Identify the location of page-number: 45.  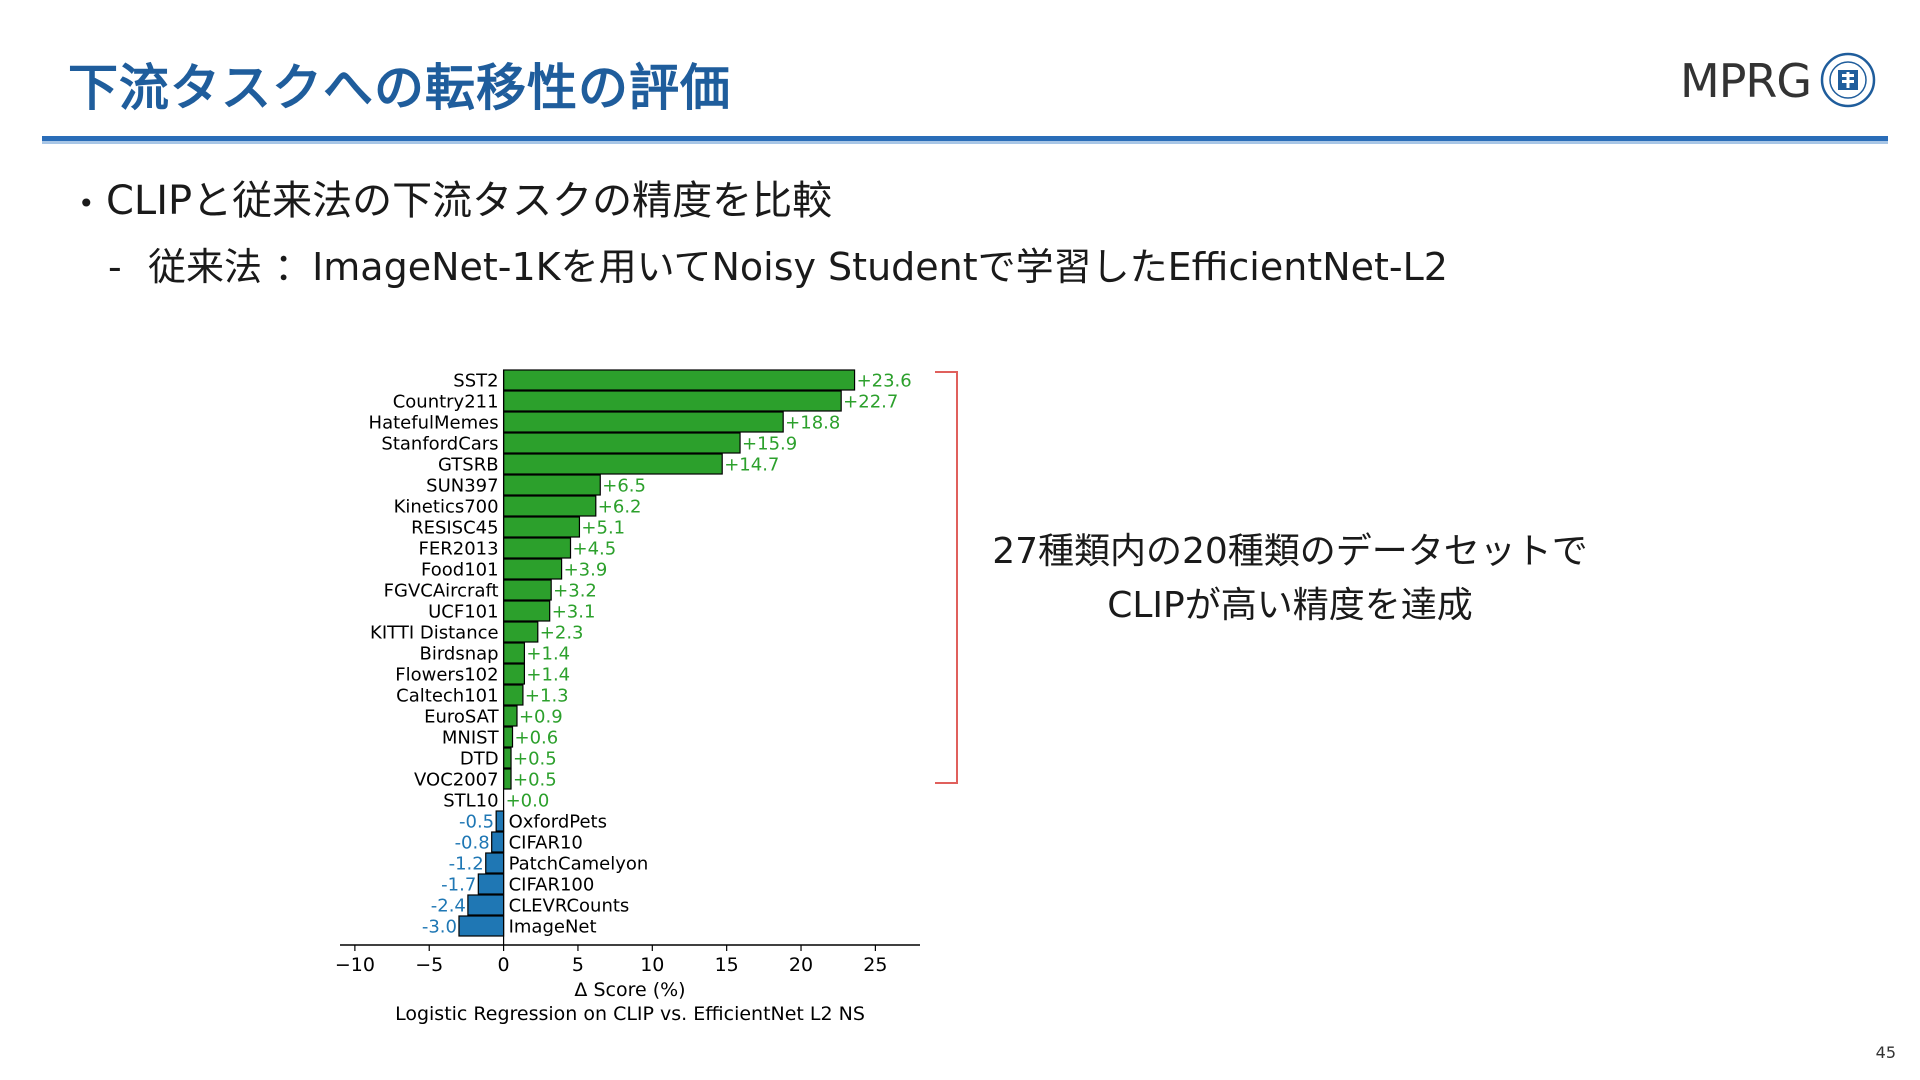
(1885, 1052).